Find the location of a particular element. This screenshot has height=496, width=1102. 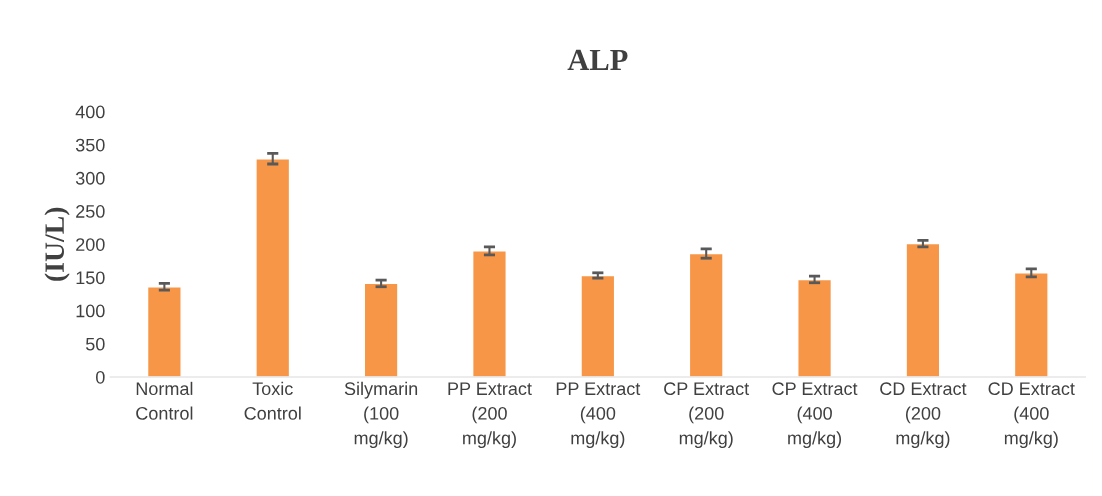

chart-title: ALP is located at coordinates (597, 59).